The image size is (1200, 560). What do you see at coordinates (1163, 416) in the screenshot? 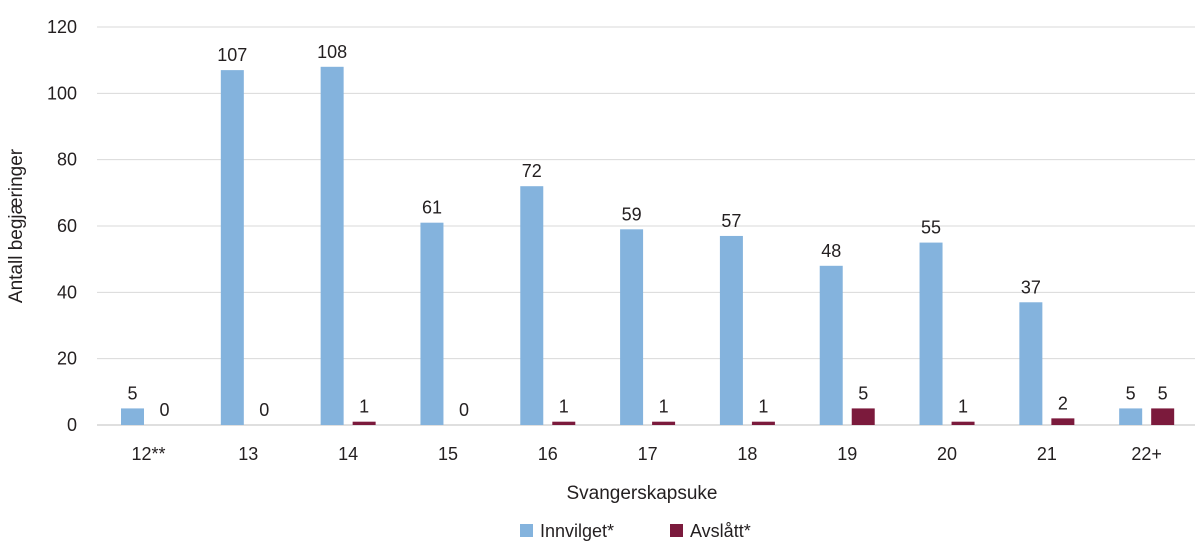
I see `bar-avslatt-22+` at bounding box center [1163, 416].